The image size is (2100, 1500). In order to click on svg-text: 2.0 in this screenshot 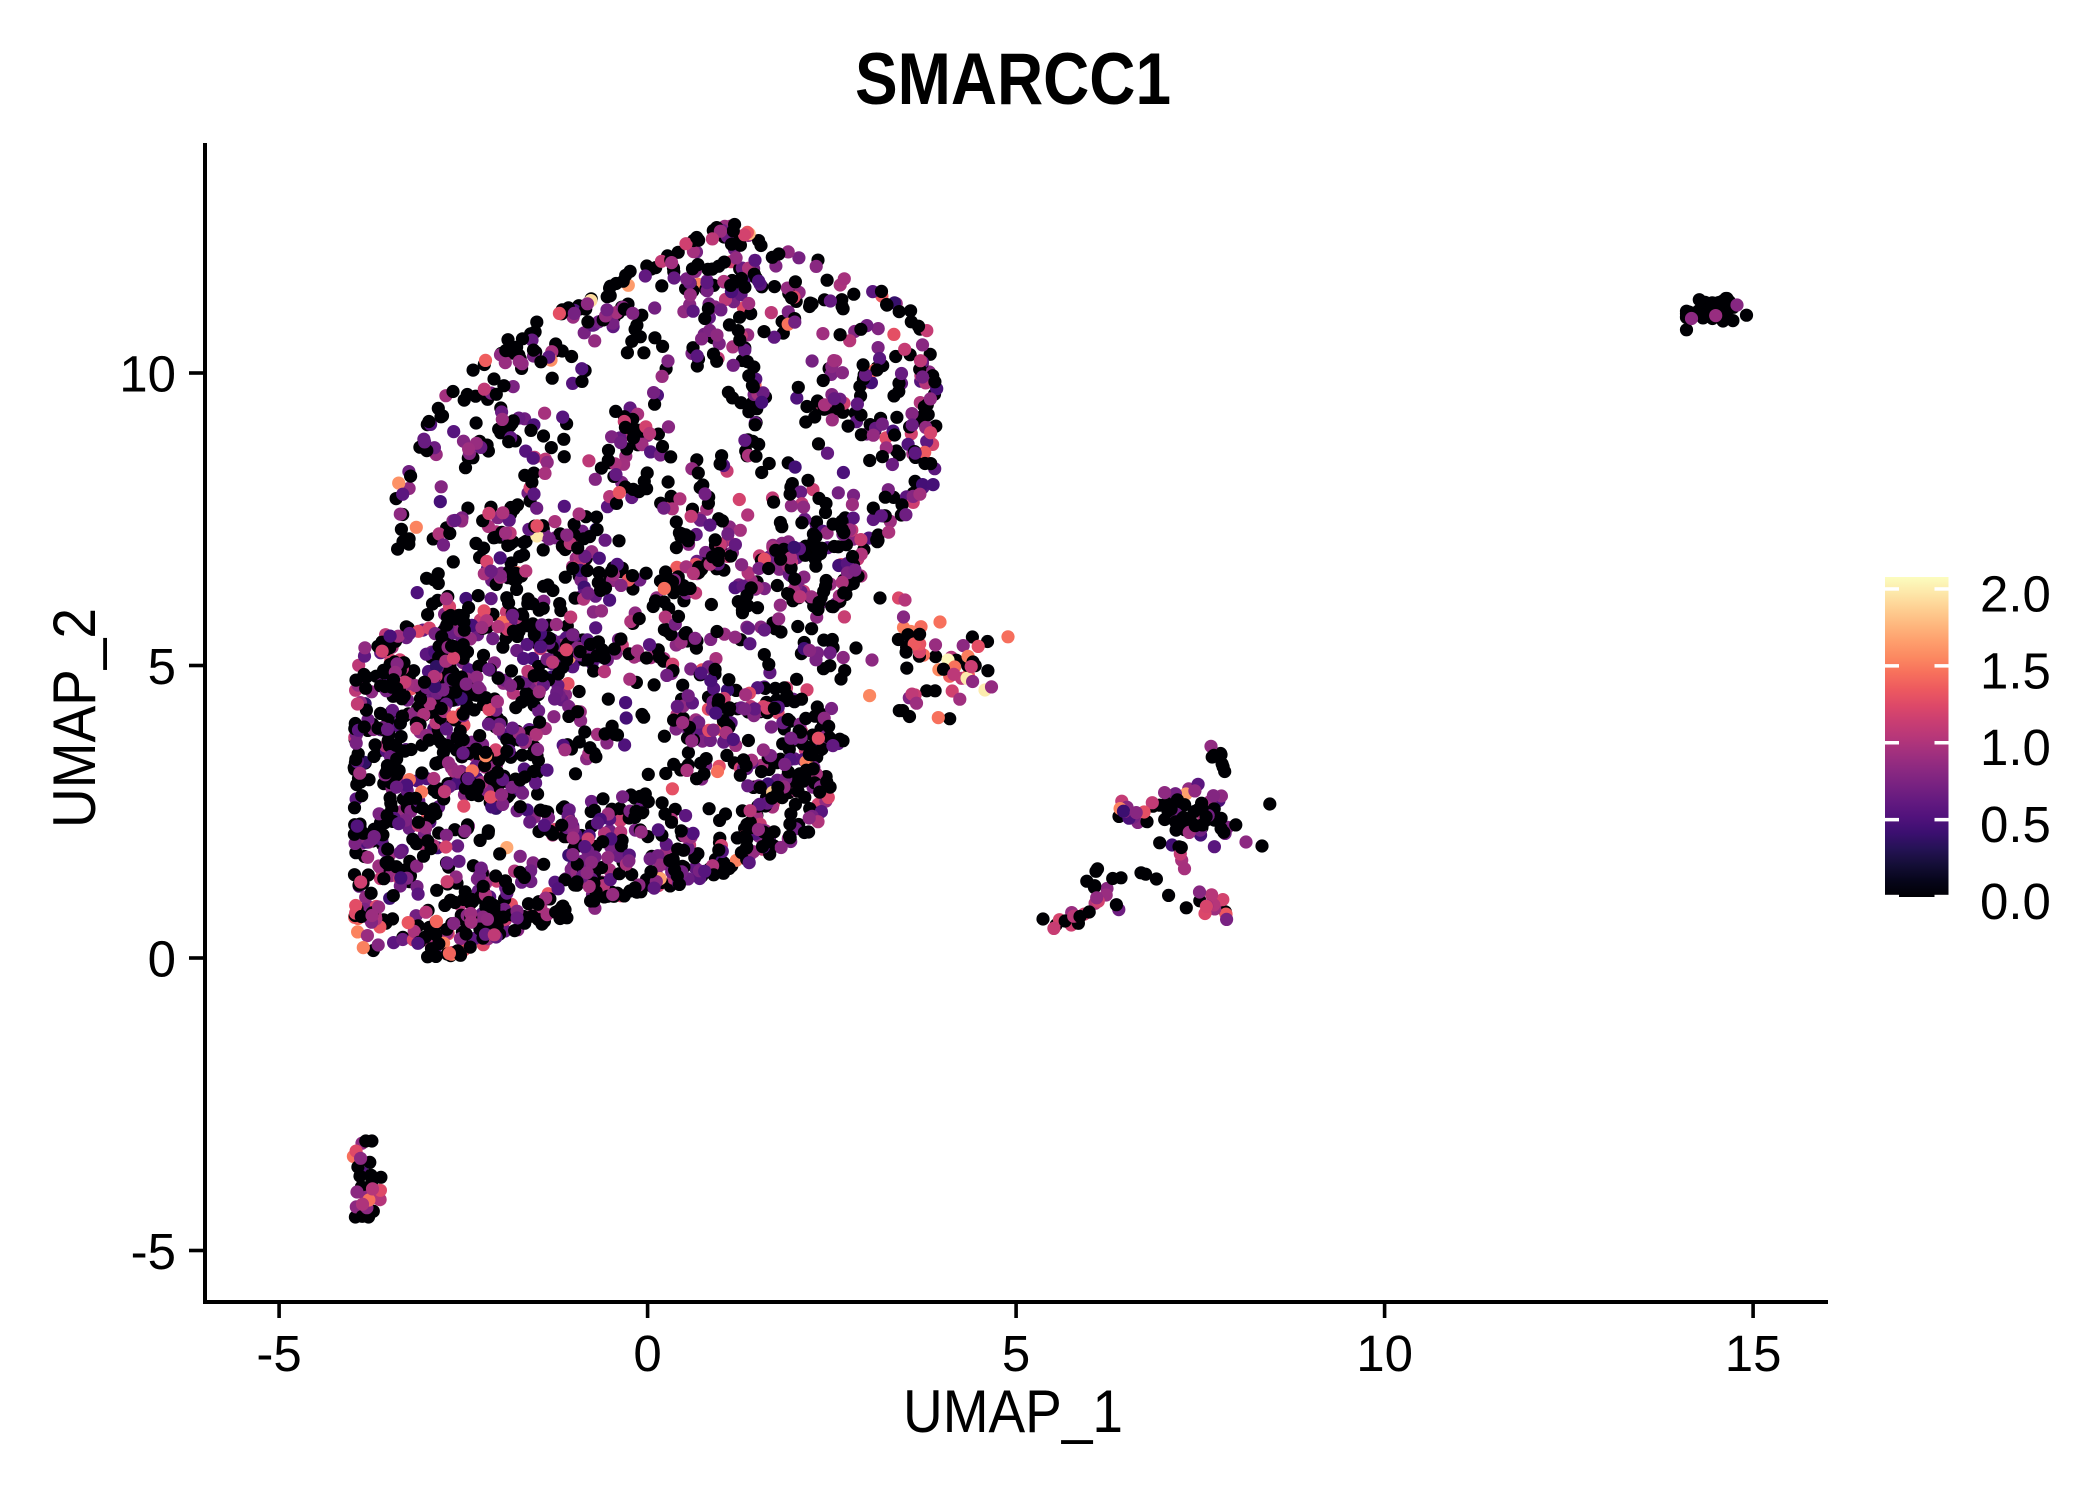, I will do `click(2015, 594)`.